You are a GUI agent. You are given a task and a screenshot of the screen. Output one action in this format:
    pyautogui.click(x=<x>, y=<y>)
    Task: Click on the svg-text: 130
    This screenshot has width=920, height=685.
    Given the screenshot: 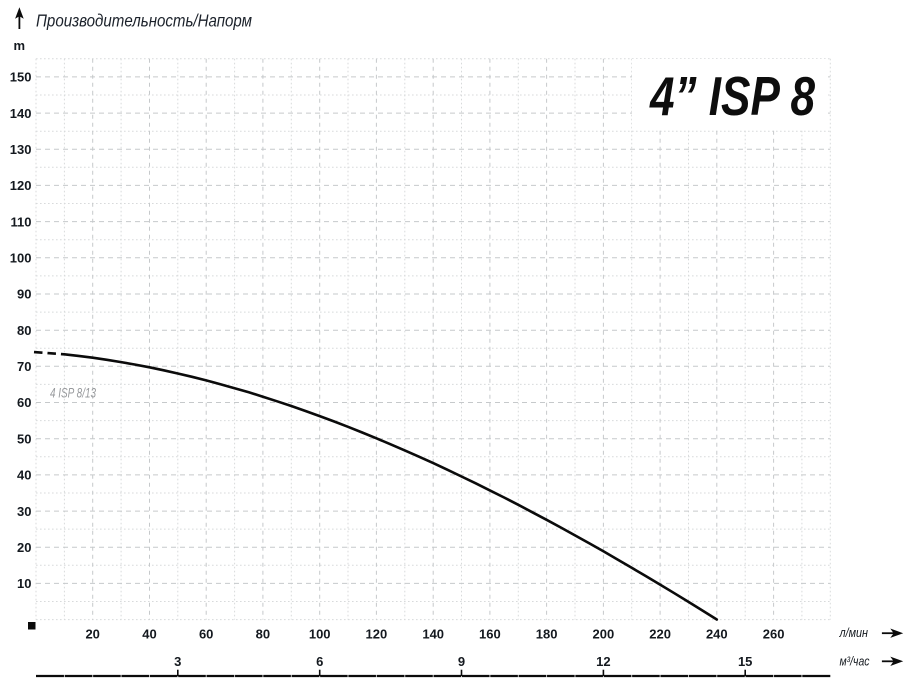 What is the action you would take?
    pyautogui.click(x=21, y=149)
    